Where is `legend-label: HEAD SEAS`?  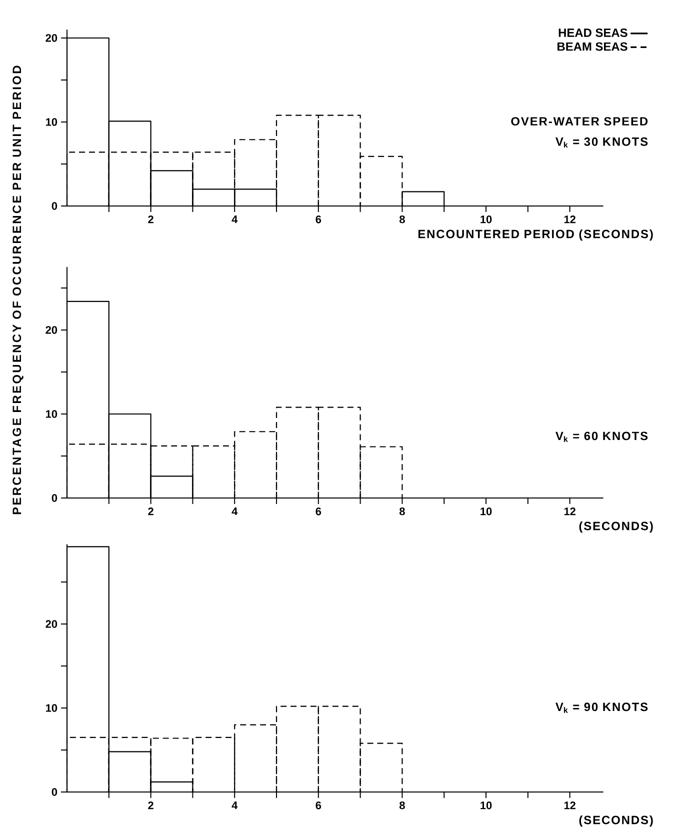
legend-label: HEAD SEAS is located at coordinates (593, 32).